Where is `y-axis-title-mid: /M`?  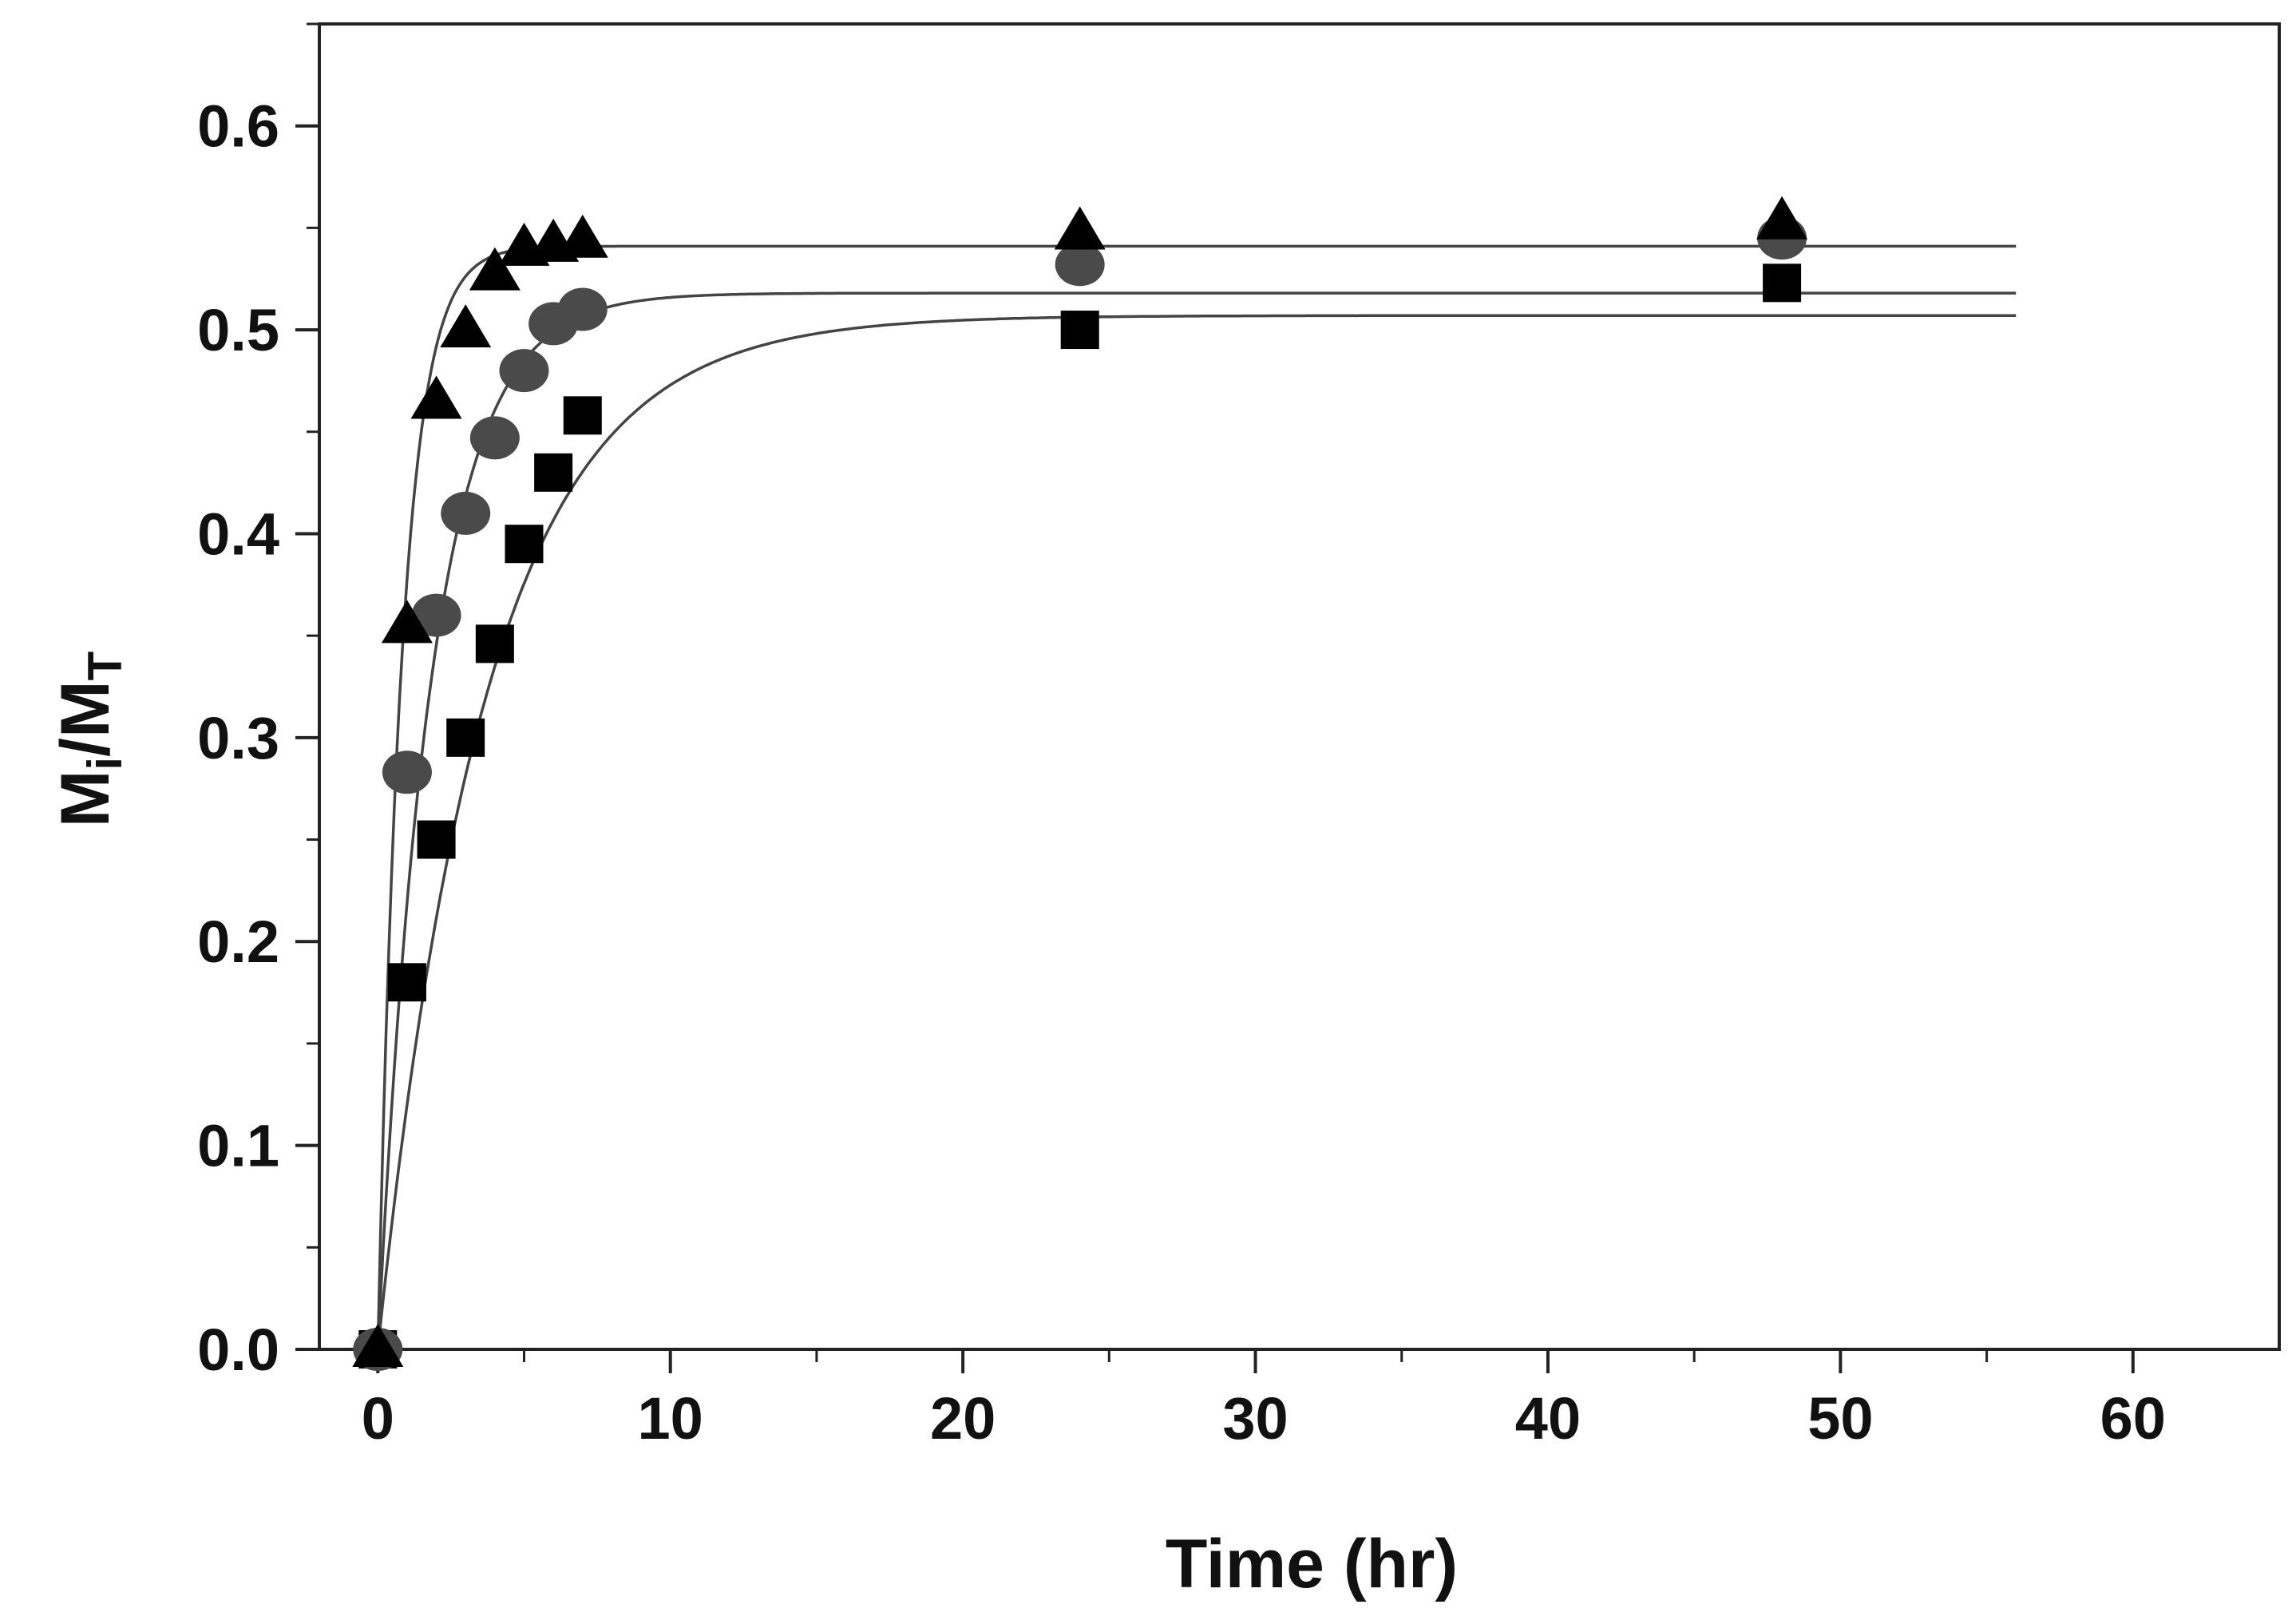 y-axis-title-mid: /M is located at coordinates (85, 718).